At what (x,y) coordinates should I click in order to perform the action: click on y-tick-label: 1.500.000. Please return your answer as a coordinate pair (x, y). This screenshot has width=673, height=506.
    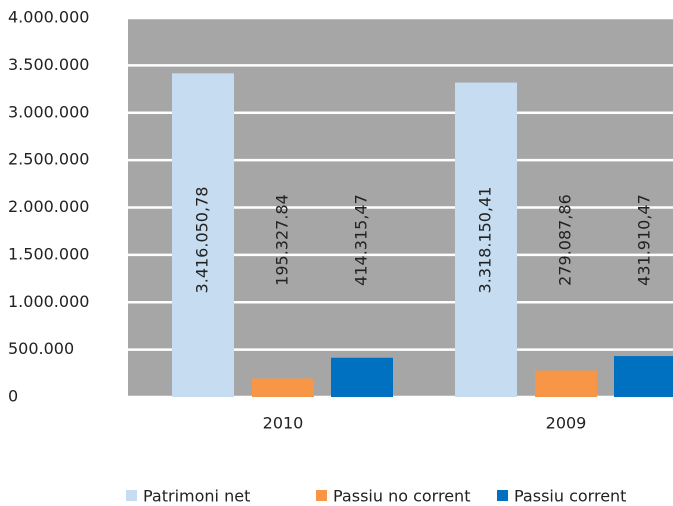
    Looking at the image, I should click on (48, 253).